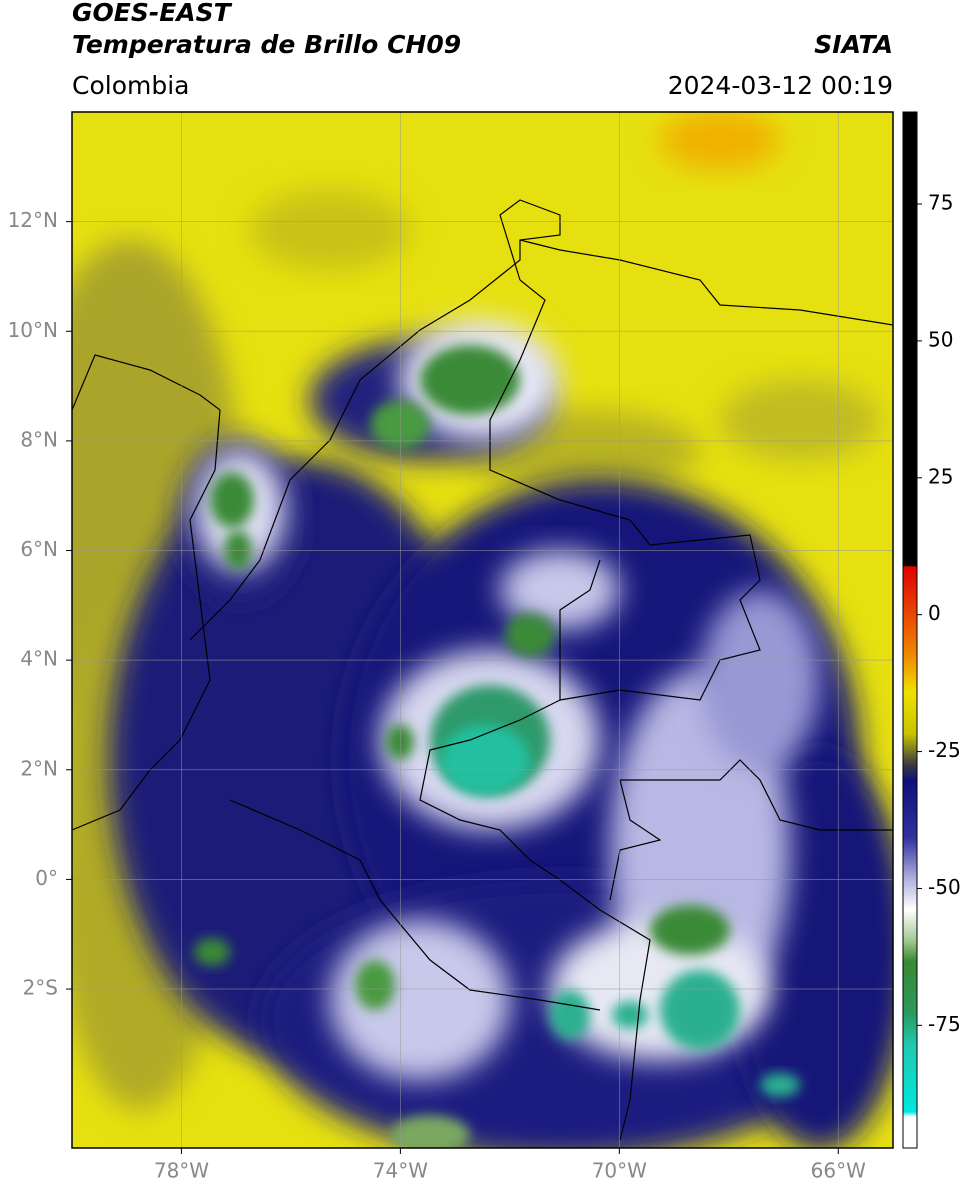  I want to click on y-tick-label: 2°S, so click(40, 988).